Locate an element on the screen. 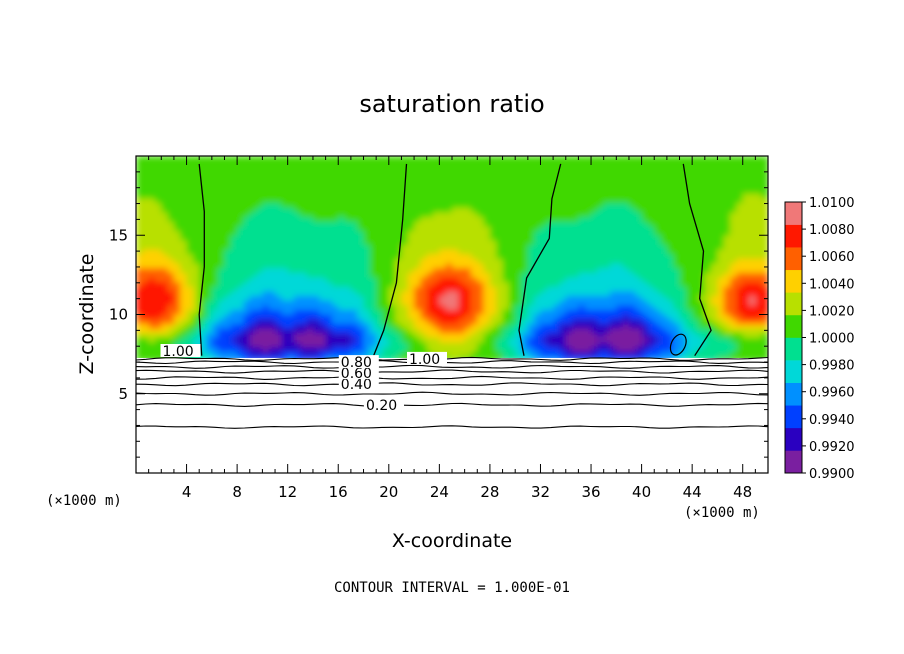 The height and width of the screenshot is (654, 904). x-tick-label: 24 is located at coordinates (439, 492).